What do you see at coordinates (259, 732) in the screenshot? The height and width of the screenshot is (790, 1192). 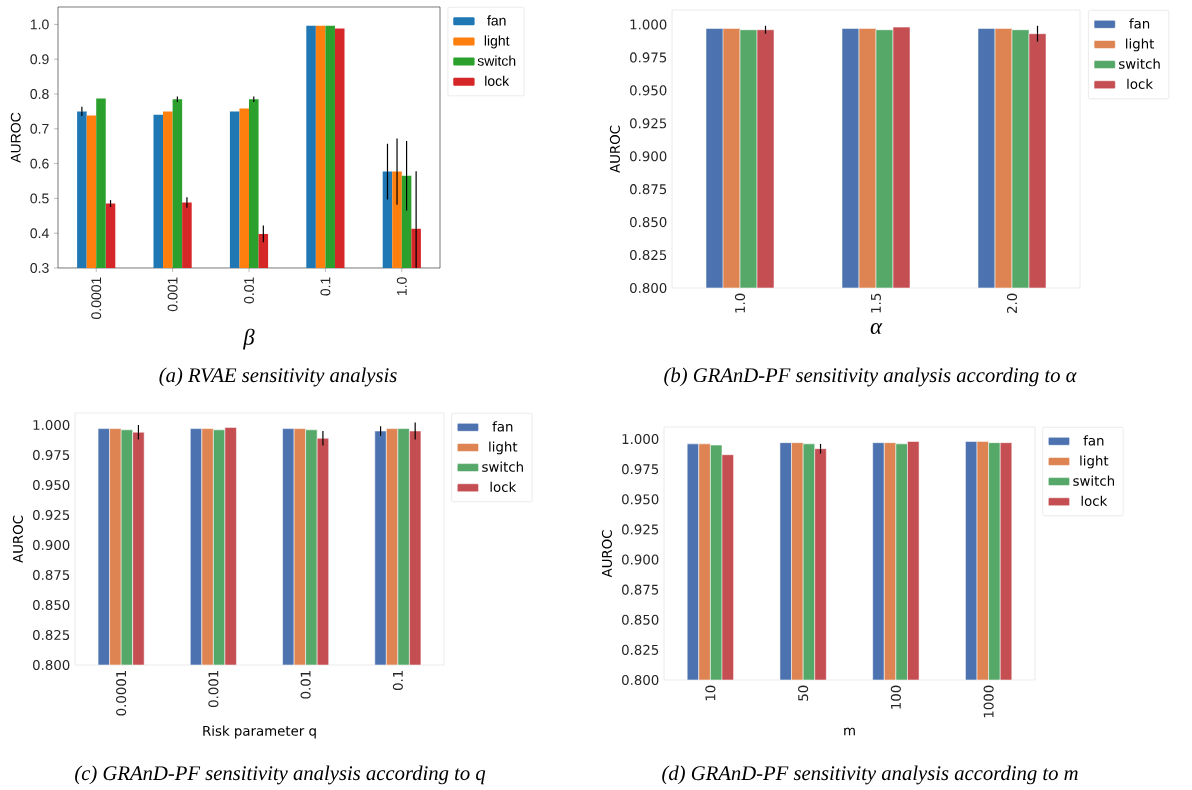 I see `x-axis-title: Risk parameter q` at bounding box center [259, 732].